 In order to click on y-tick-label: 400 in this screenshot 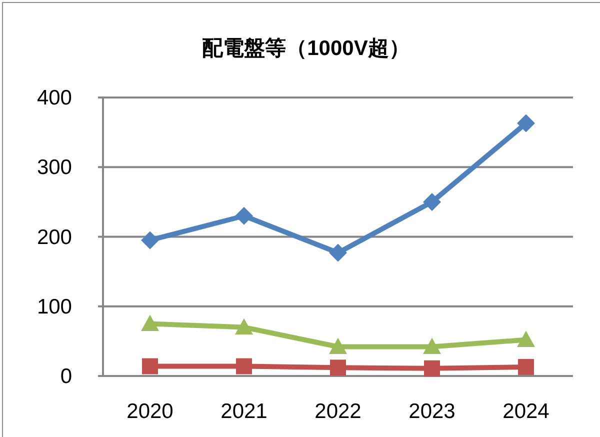, I will do `click(54, 98)`.